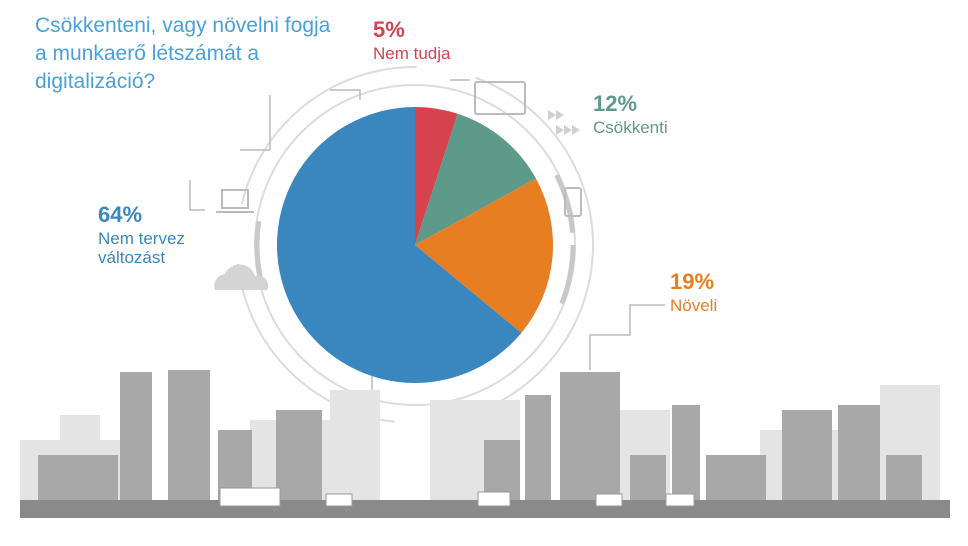  Describe the element at coordinates (564, 122) in the screenshot. I see `decor-arrows` at that location.